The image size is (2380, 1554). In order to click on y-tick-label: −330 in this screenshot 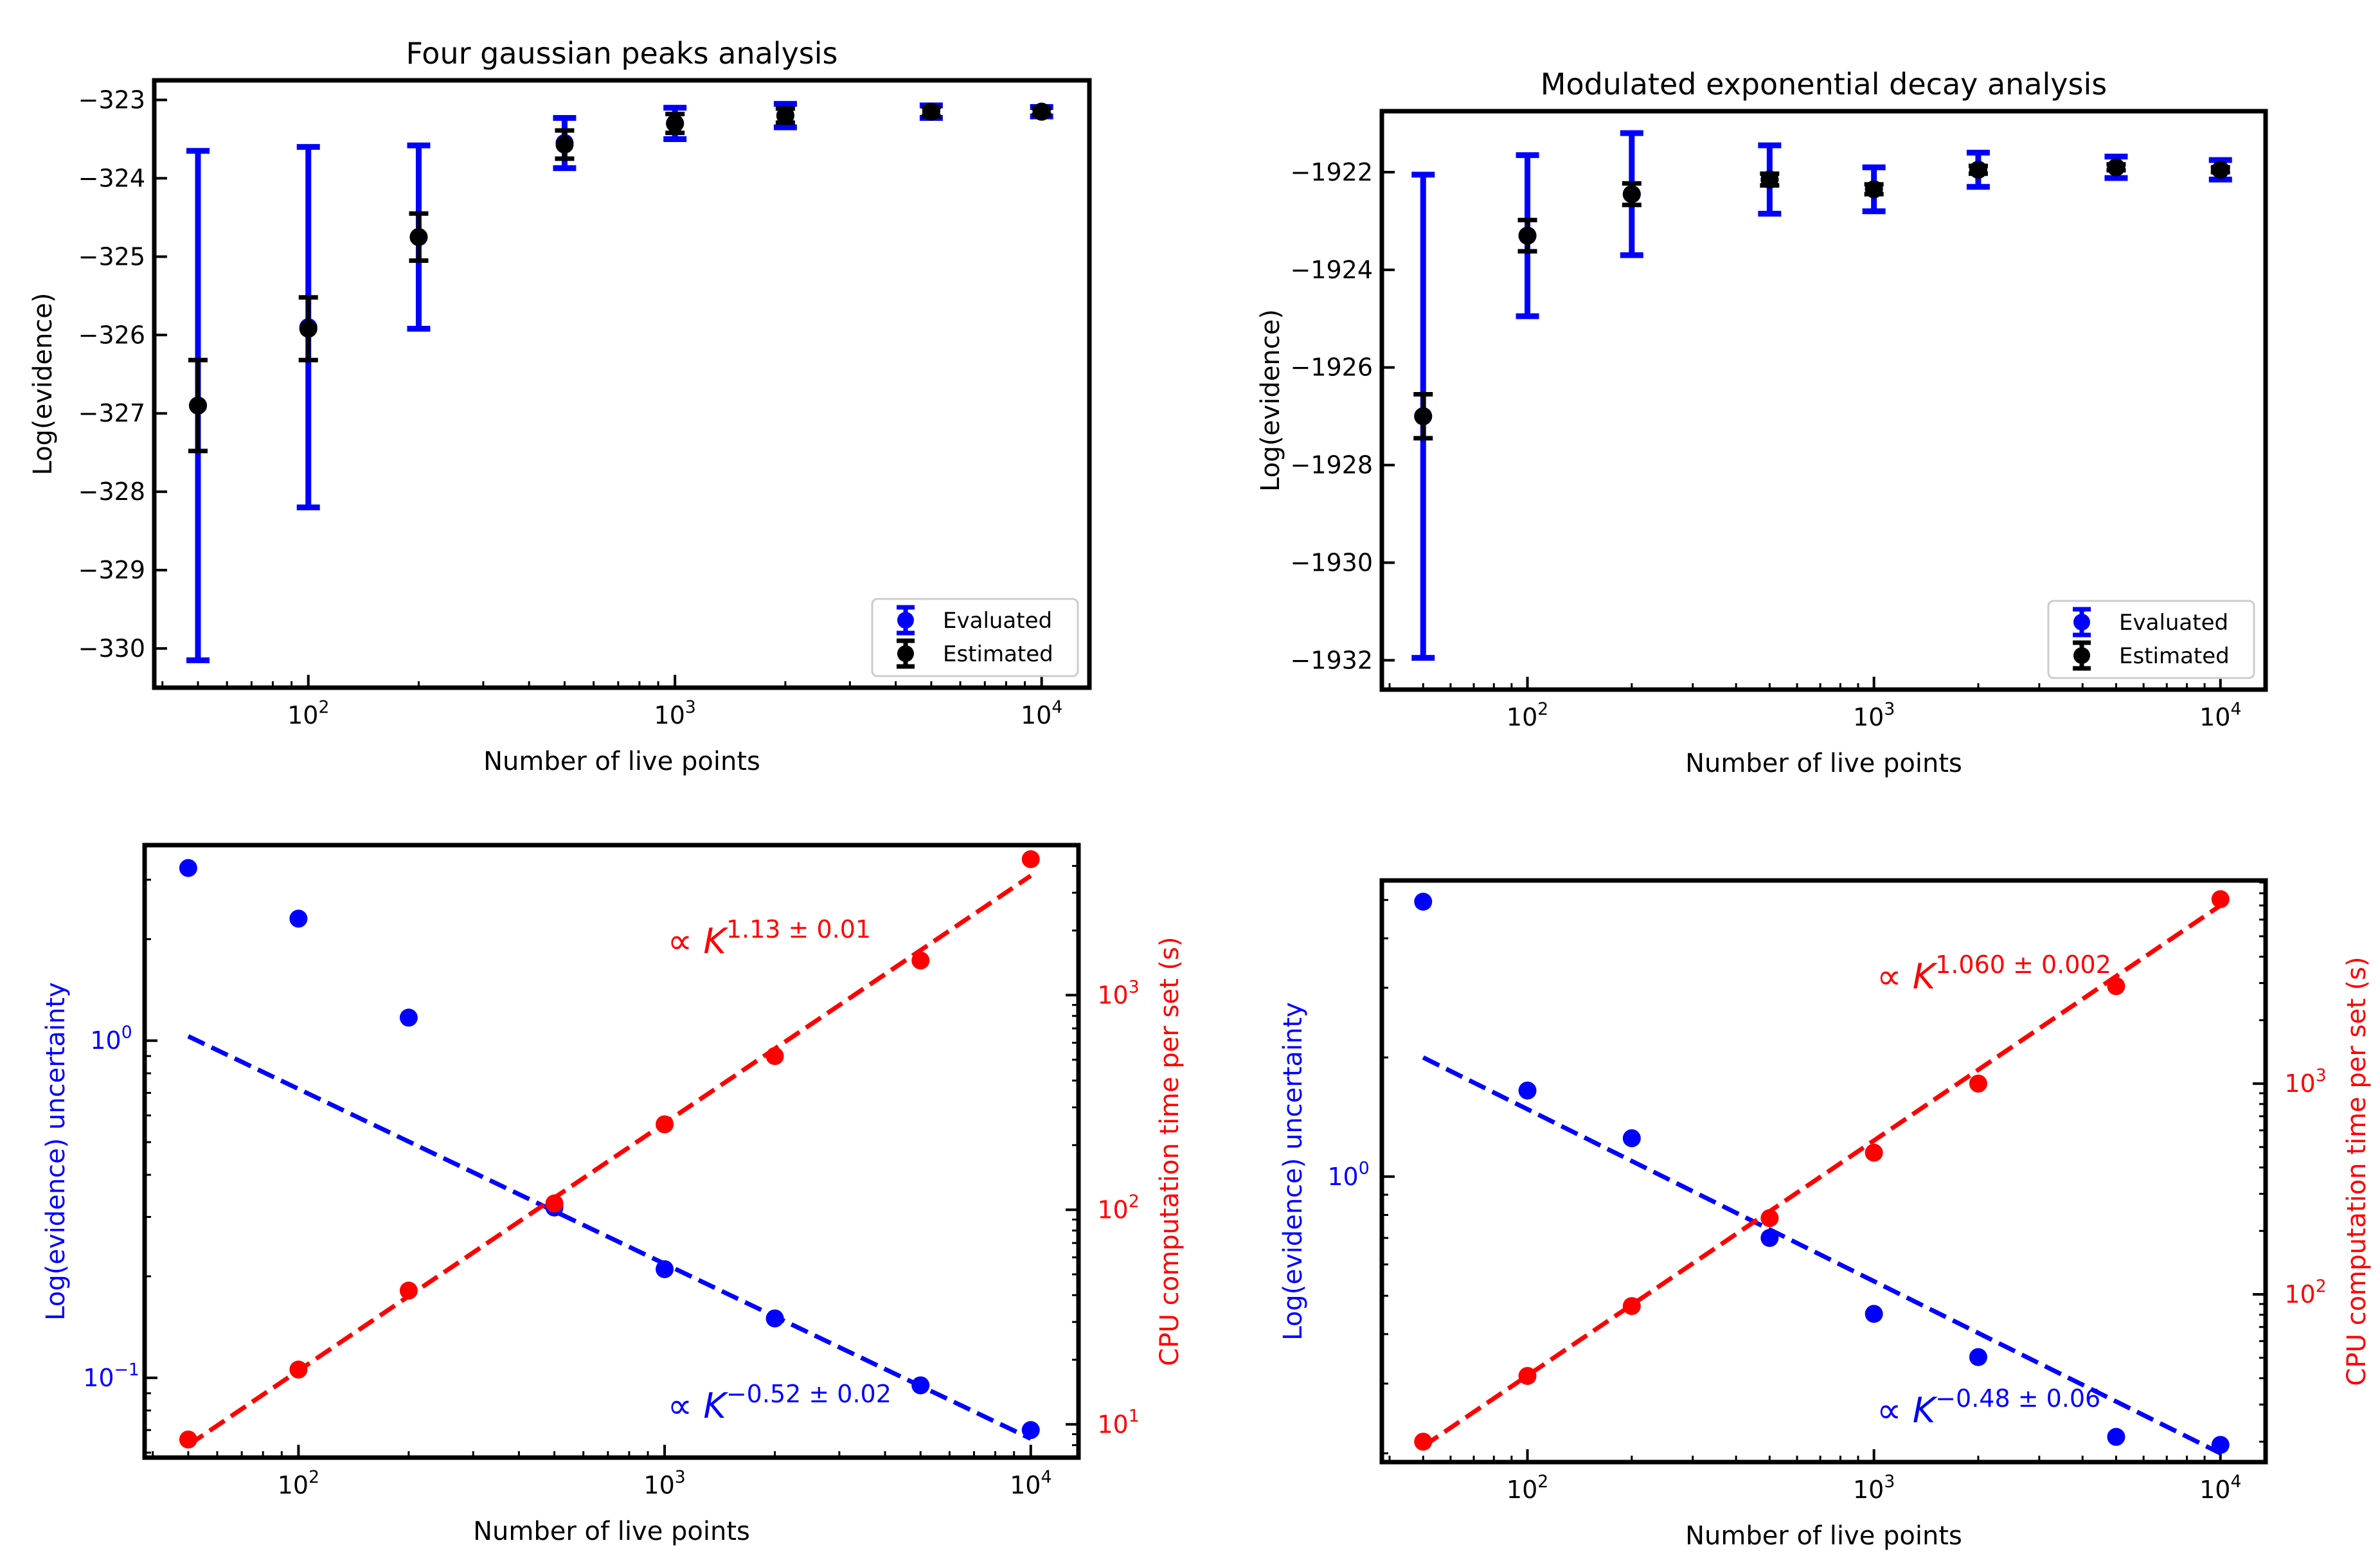, I will do `click(111, 648)`.